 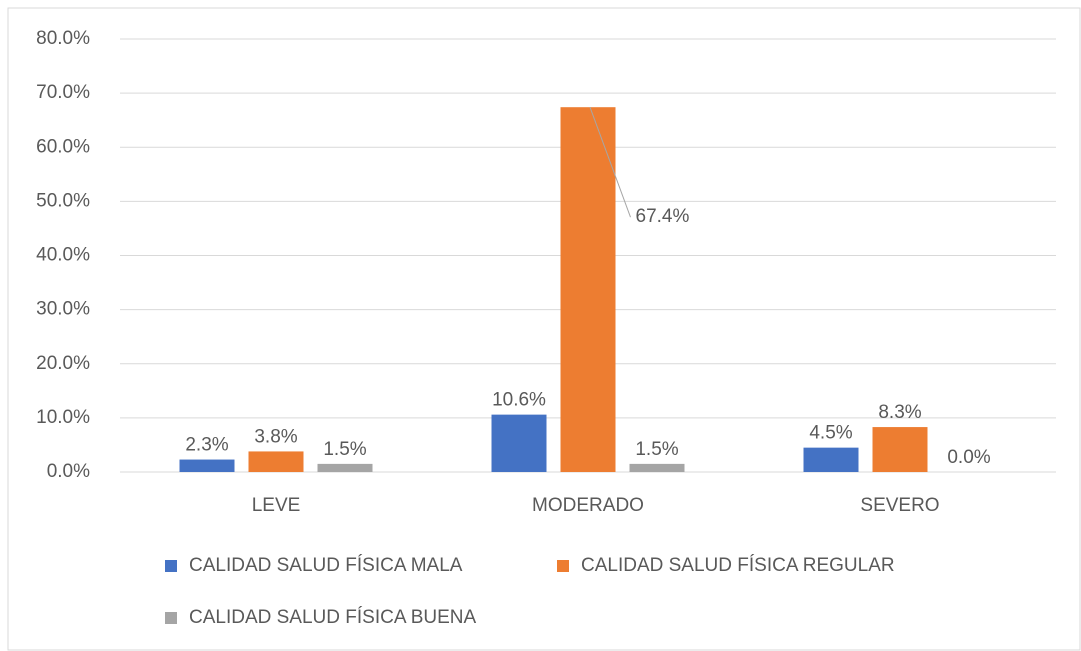 What do you see at coordinates (663, 216) in the screenshot?
I see `data-label: 67.4%` at bounding box center [663, 216].